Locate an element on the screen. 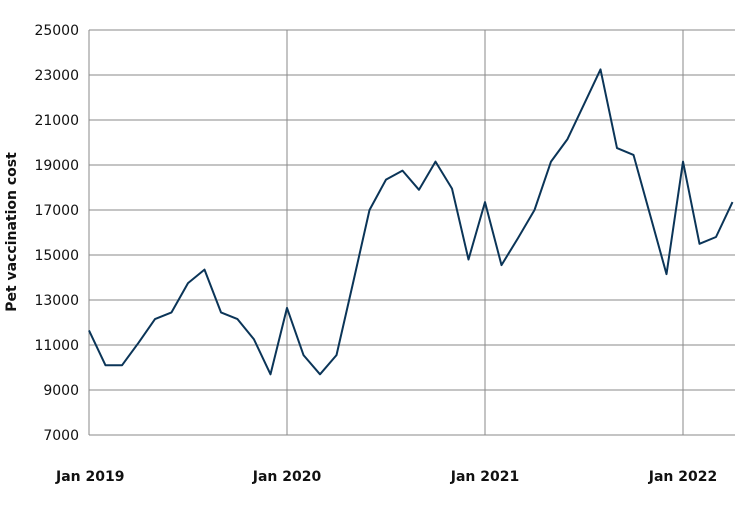 The image size is (737, 509). x-tick-label: Jan 2020 is located at coordinates (287, 477).